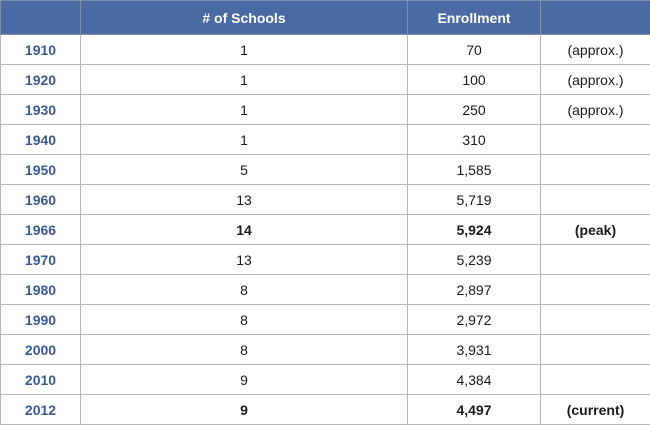 The image size is (650, 425). What do you see at coordinates (474, 110) in the screenshot?
I see `enrollment-cell: 250` at bounding box center [474, 110].